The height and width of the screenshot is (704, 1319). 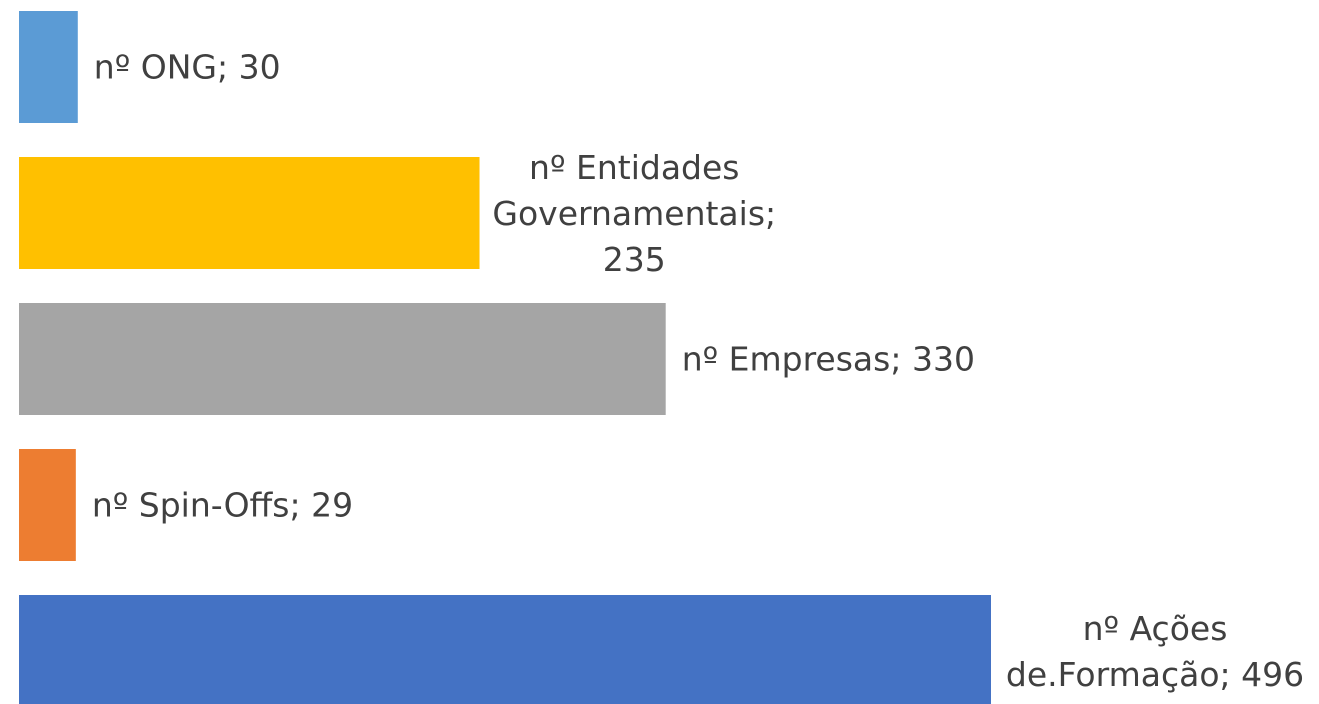 I want to click on data-label-2-line-1: nº Entidades, so click(x=634, y=167).